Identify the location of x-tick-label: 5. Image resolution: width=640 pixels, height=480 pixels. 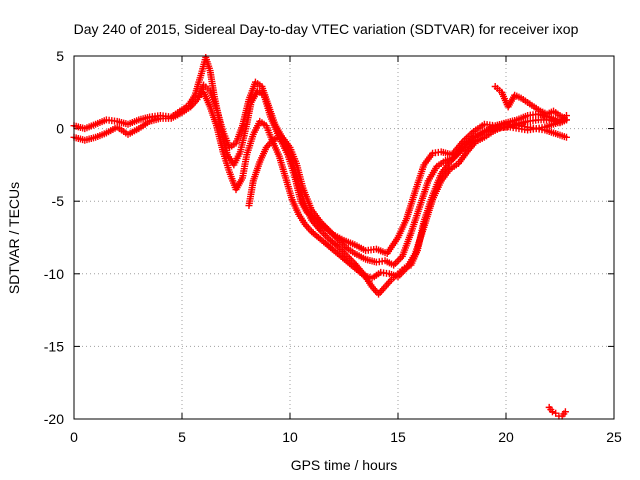
(182, 437).